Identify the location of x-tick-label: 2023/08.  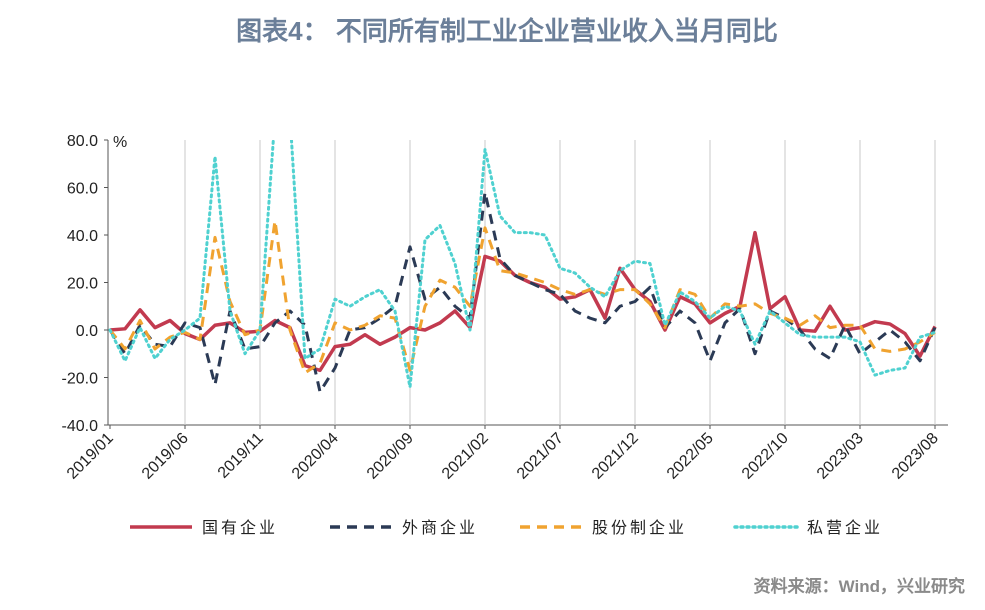
(915, 456).